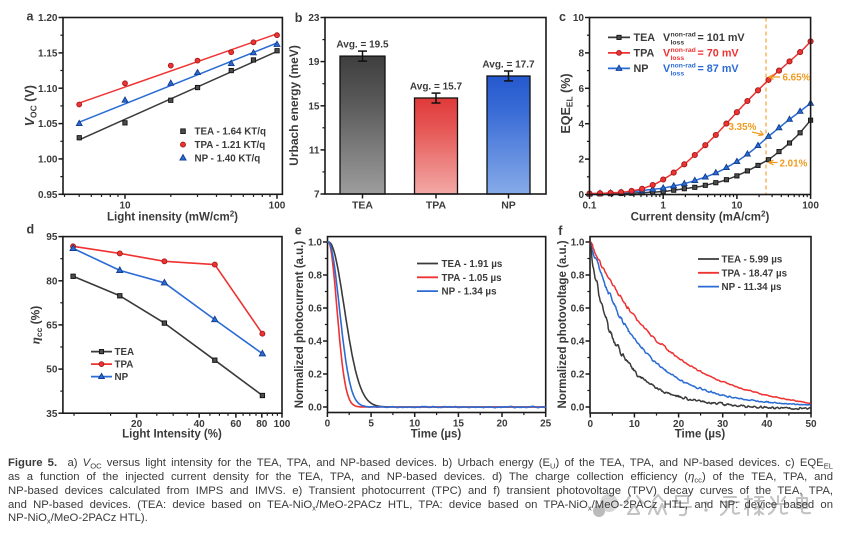 The width and height of the screenshot is (841, 538). What do you see at coordinates (31, 230) in the screenshot?
I see `svg-text: d` at bounding box center [31, 230].